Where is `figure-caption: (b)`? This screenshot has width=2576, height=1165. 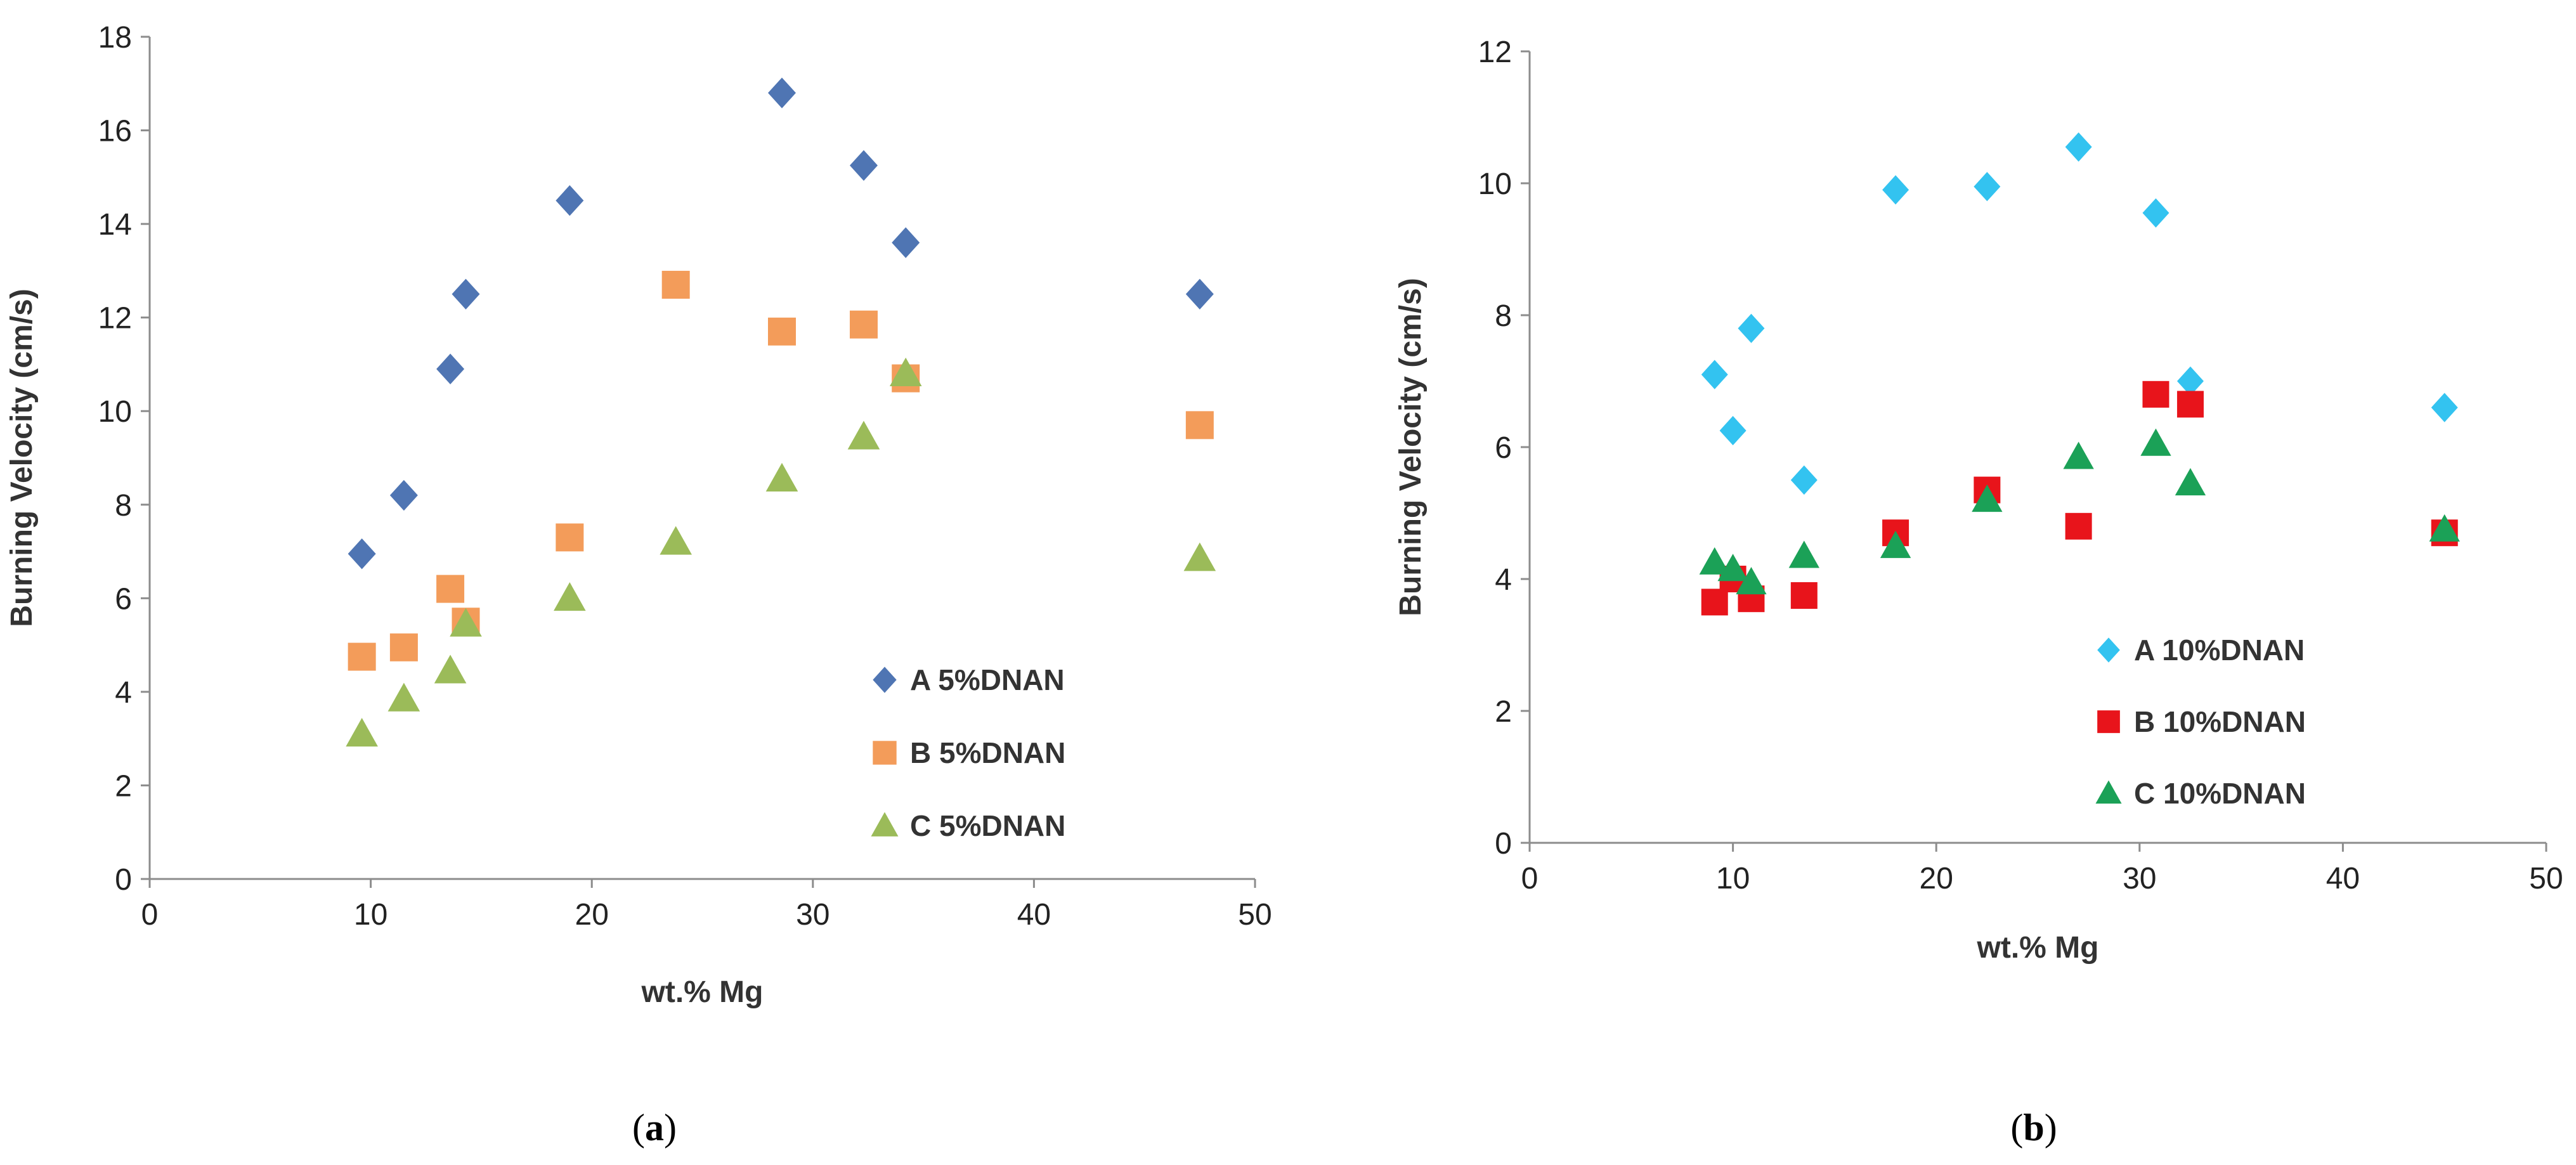
figure-caption: (b) is located at coordinates (2034, 1128).